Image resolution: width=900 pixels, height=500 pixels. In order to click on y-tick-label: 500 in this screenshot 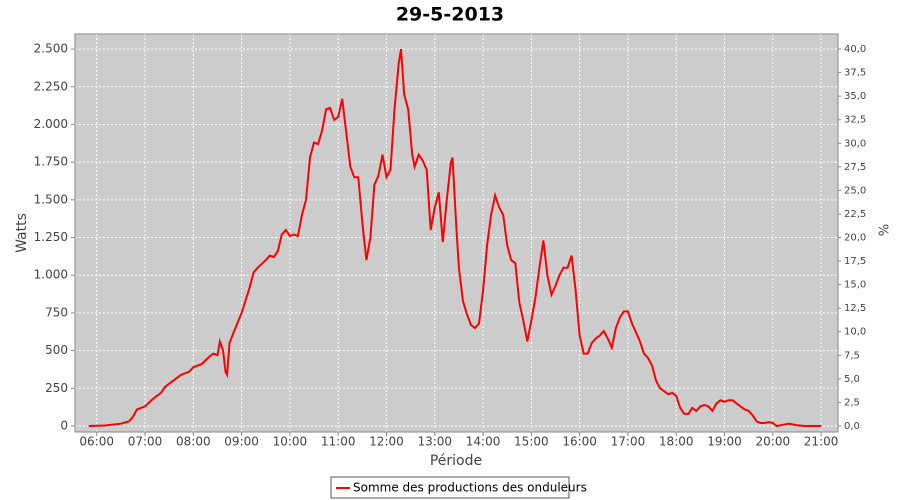, I will do `click(56, 350)`.